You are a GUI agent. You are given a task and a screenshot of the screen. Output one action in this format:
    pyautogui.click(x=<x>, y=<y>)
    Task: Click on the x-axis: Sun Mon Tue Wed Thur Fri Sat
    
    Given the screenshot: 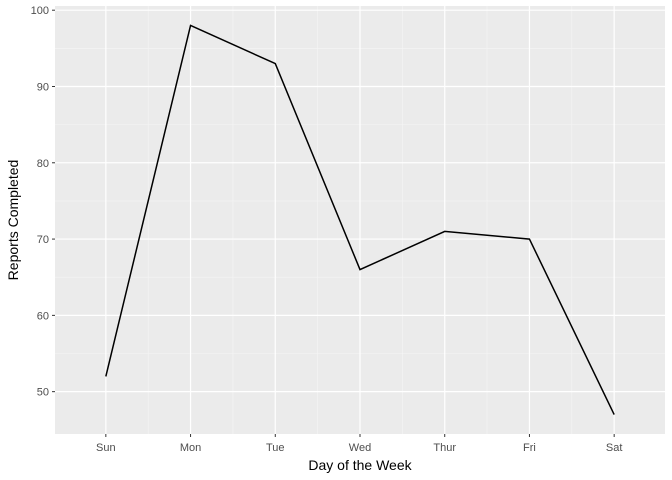 What is the action you would take?
    pyautogui.click(x=359, y=444)
    